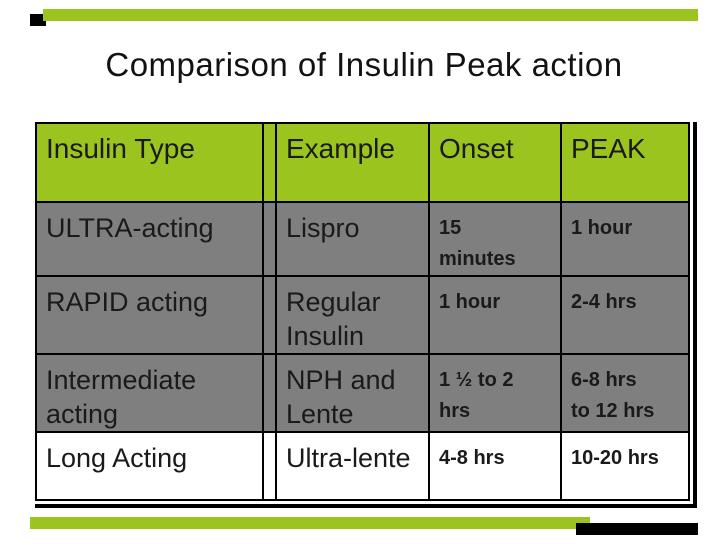 The height and width of the screenshot is (546, 728). I want to click on example-cell: Regular Insulin, so click(352, 315).